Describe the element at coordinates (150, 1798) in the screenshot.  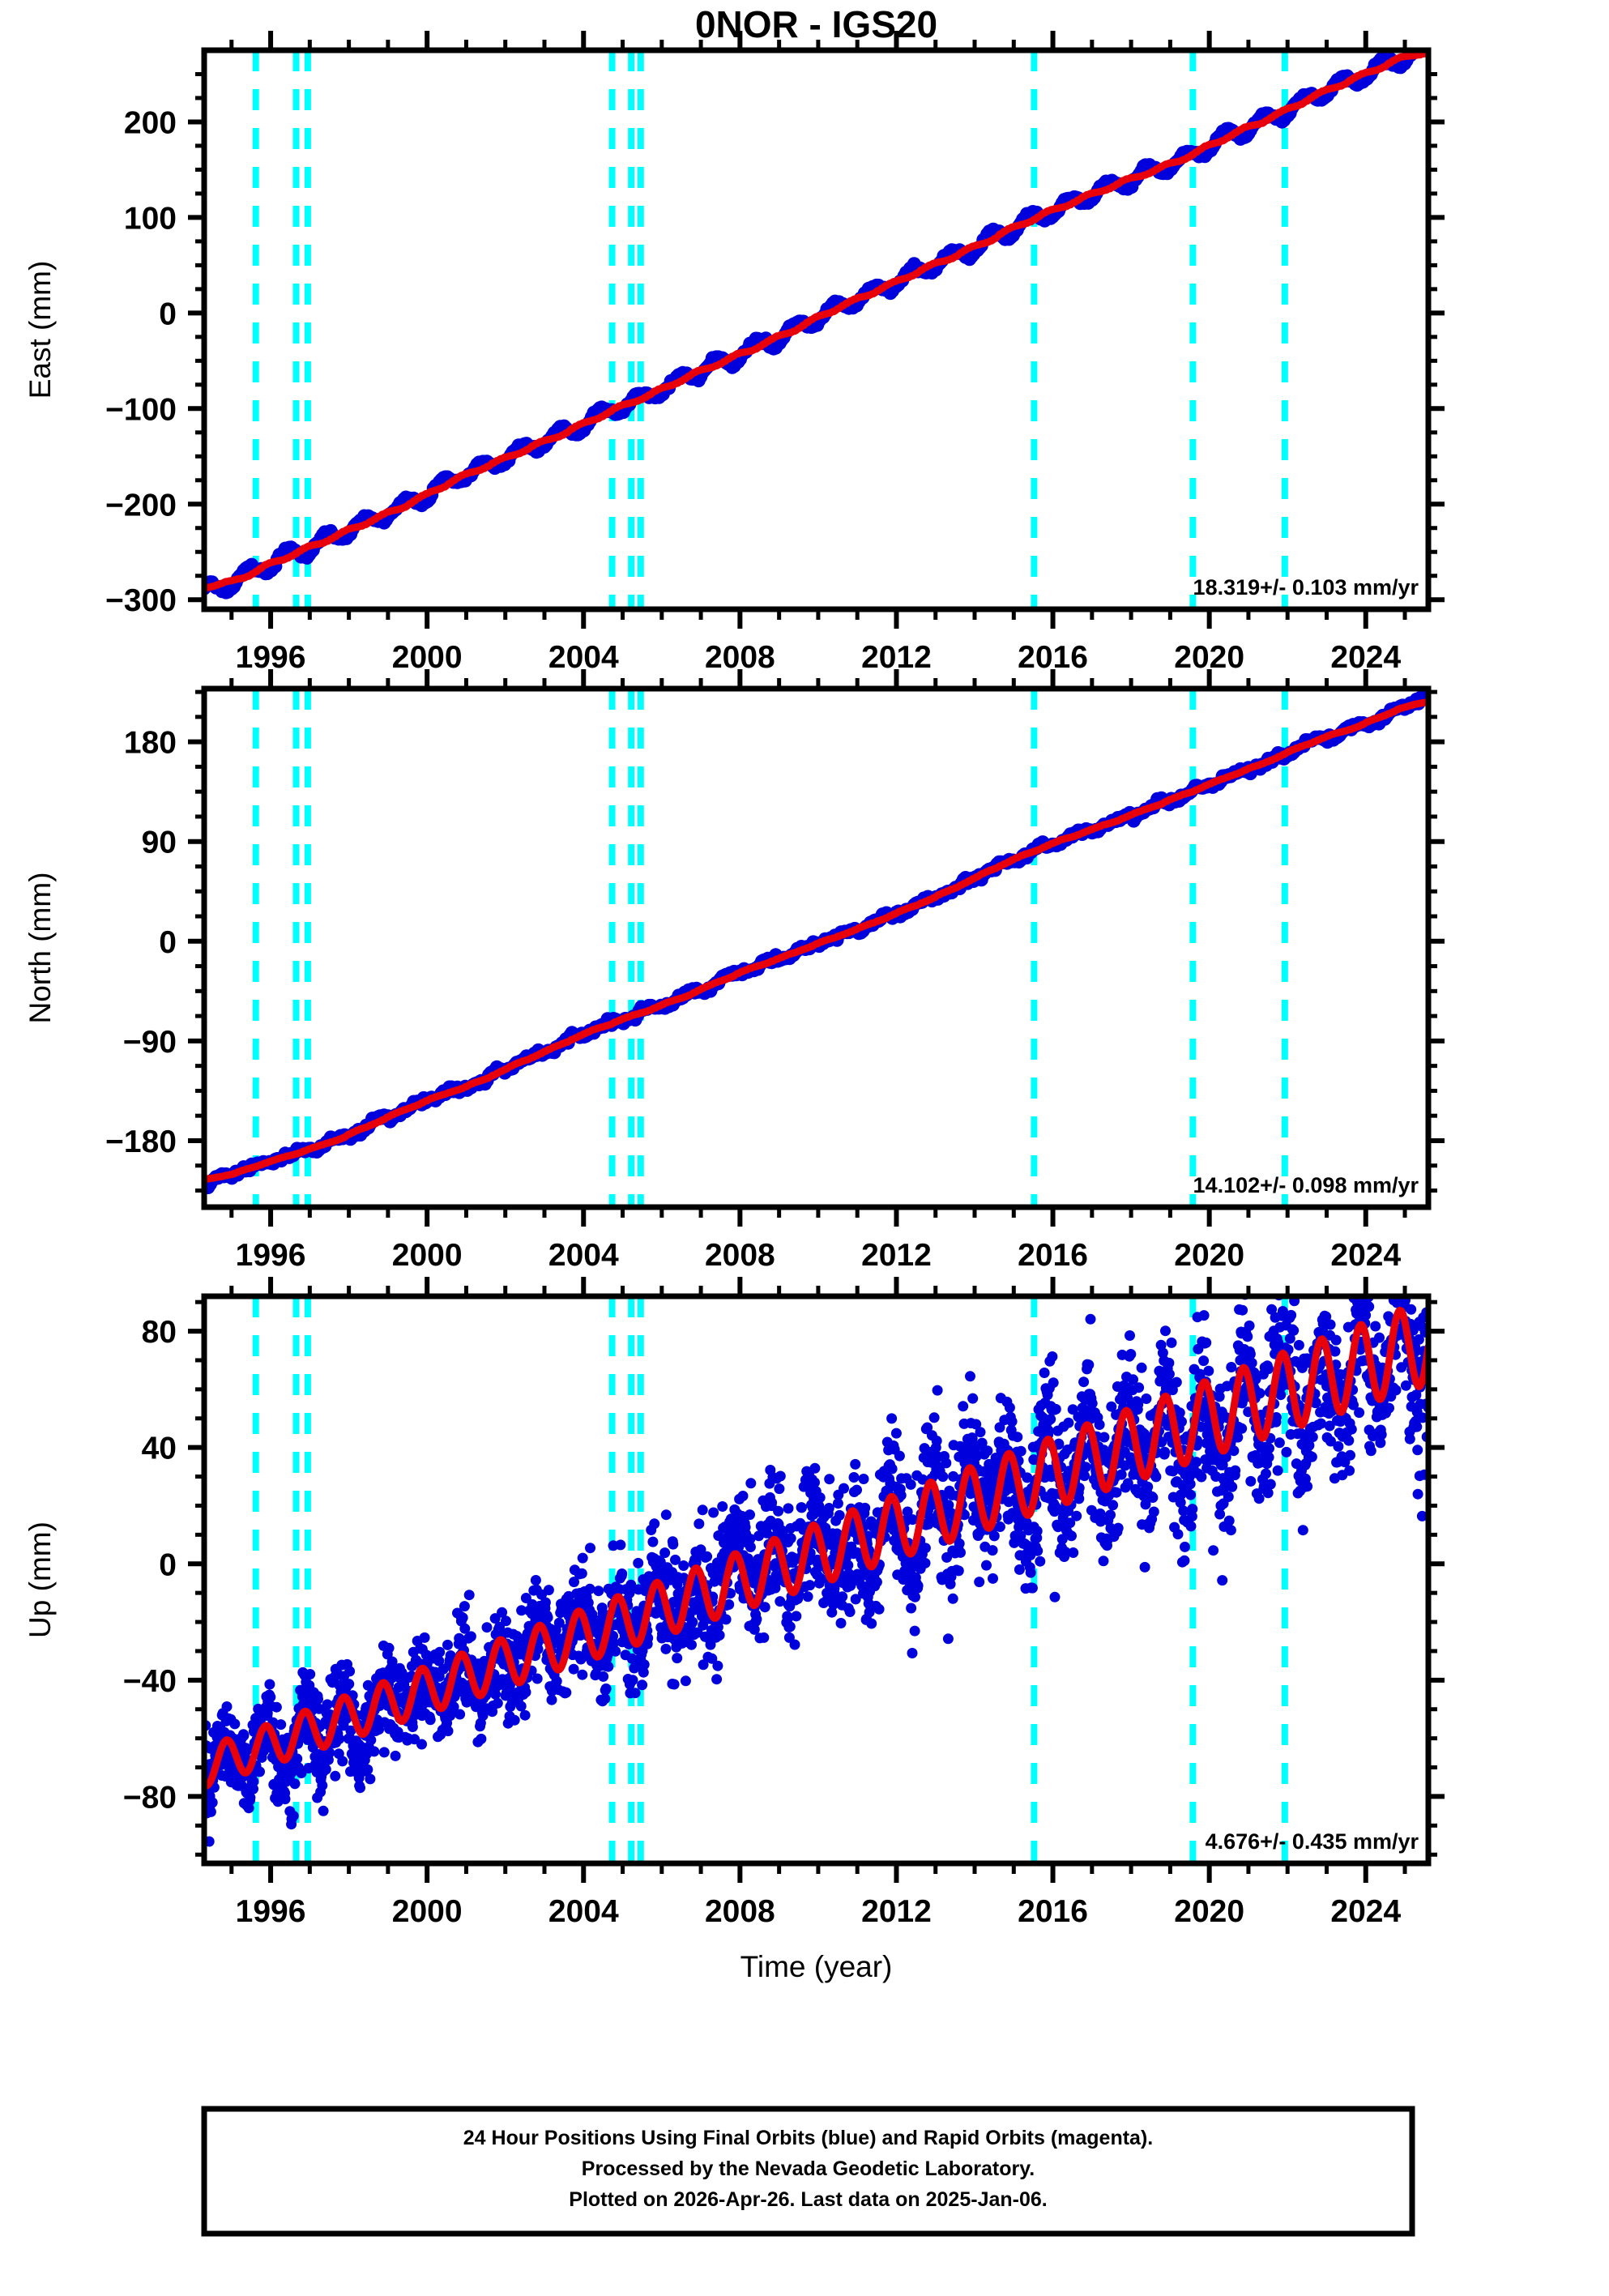
I see `y-tick-label: −80` at that location.